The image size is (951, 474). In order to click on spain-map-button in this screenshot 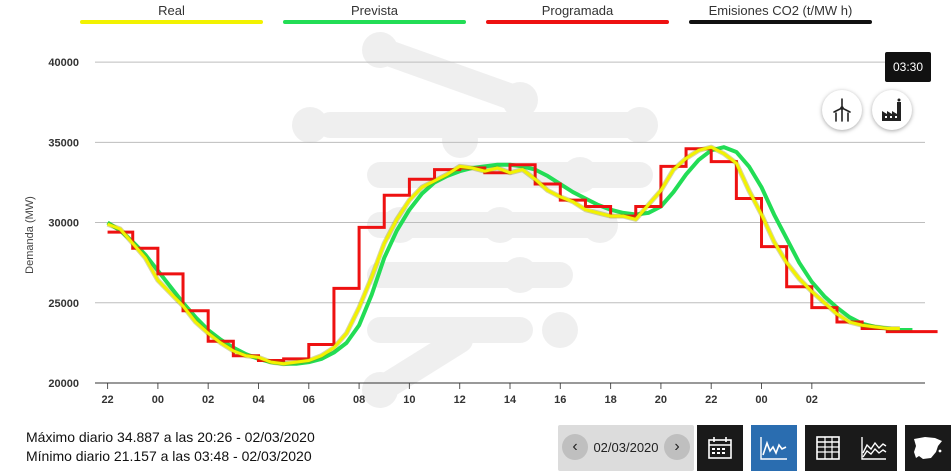, I will do `click(928, 448)`.